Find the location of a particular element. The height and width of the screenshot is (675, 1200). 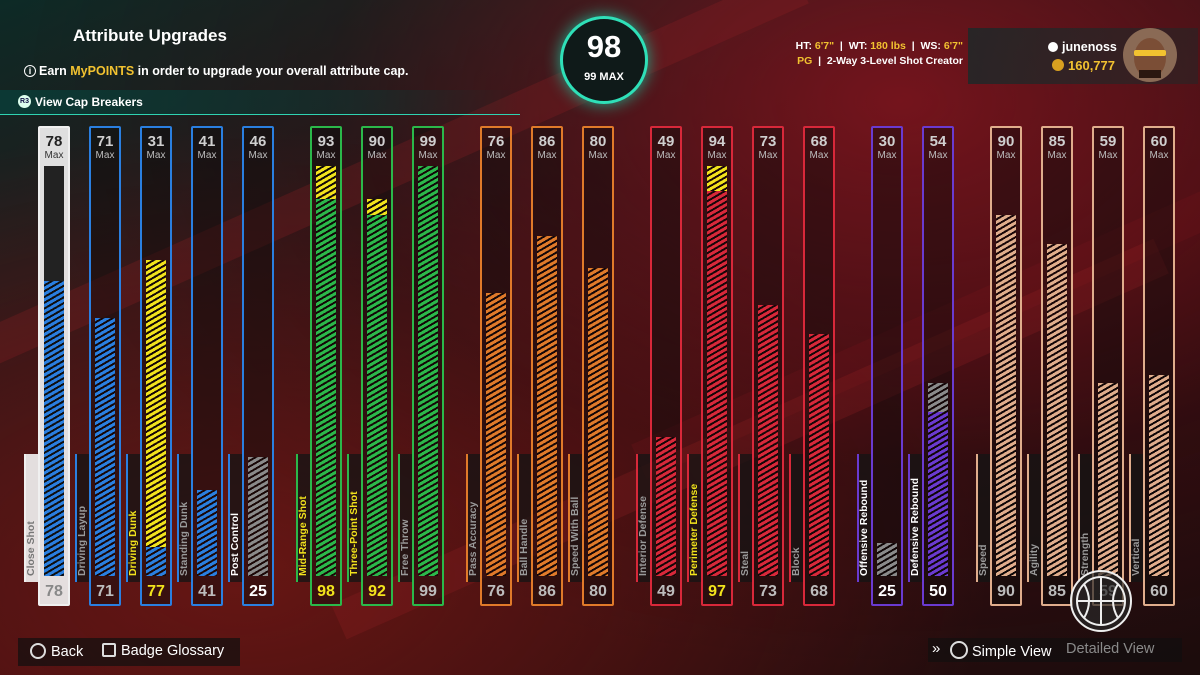

attribute-bar-agility: 85 Max Agility 85 is located at coordinates (1050, 366).